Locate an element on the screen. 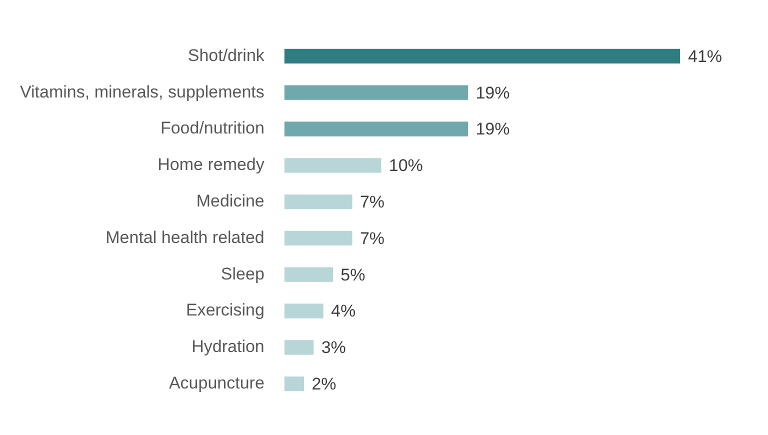 The width and height of the screenshot is (768, 435). data-label: 5% is located at coordinates (353, 274).